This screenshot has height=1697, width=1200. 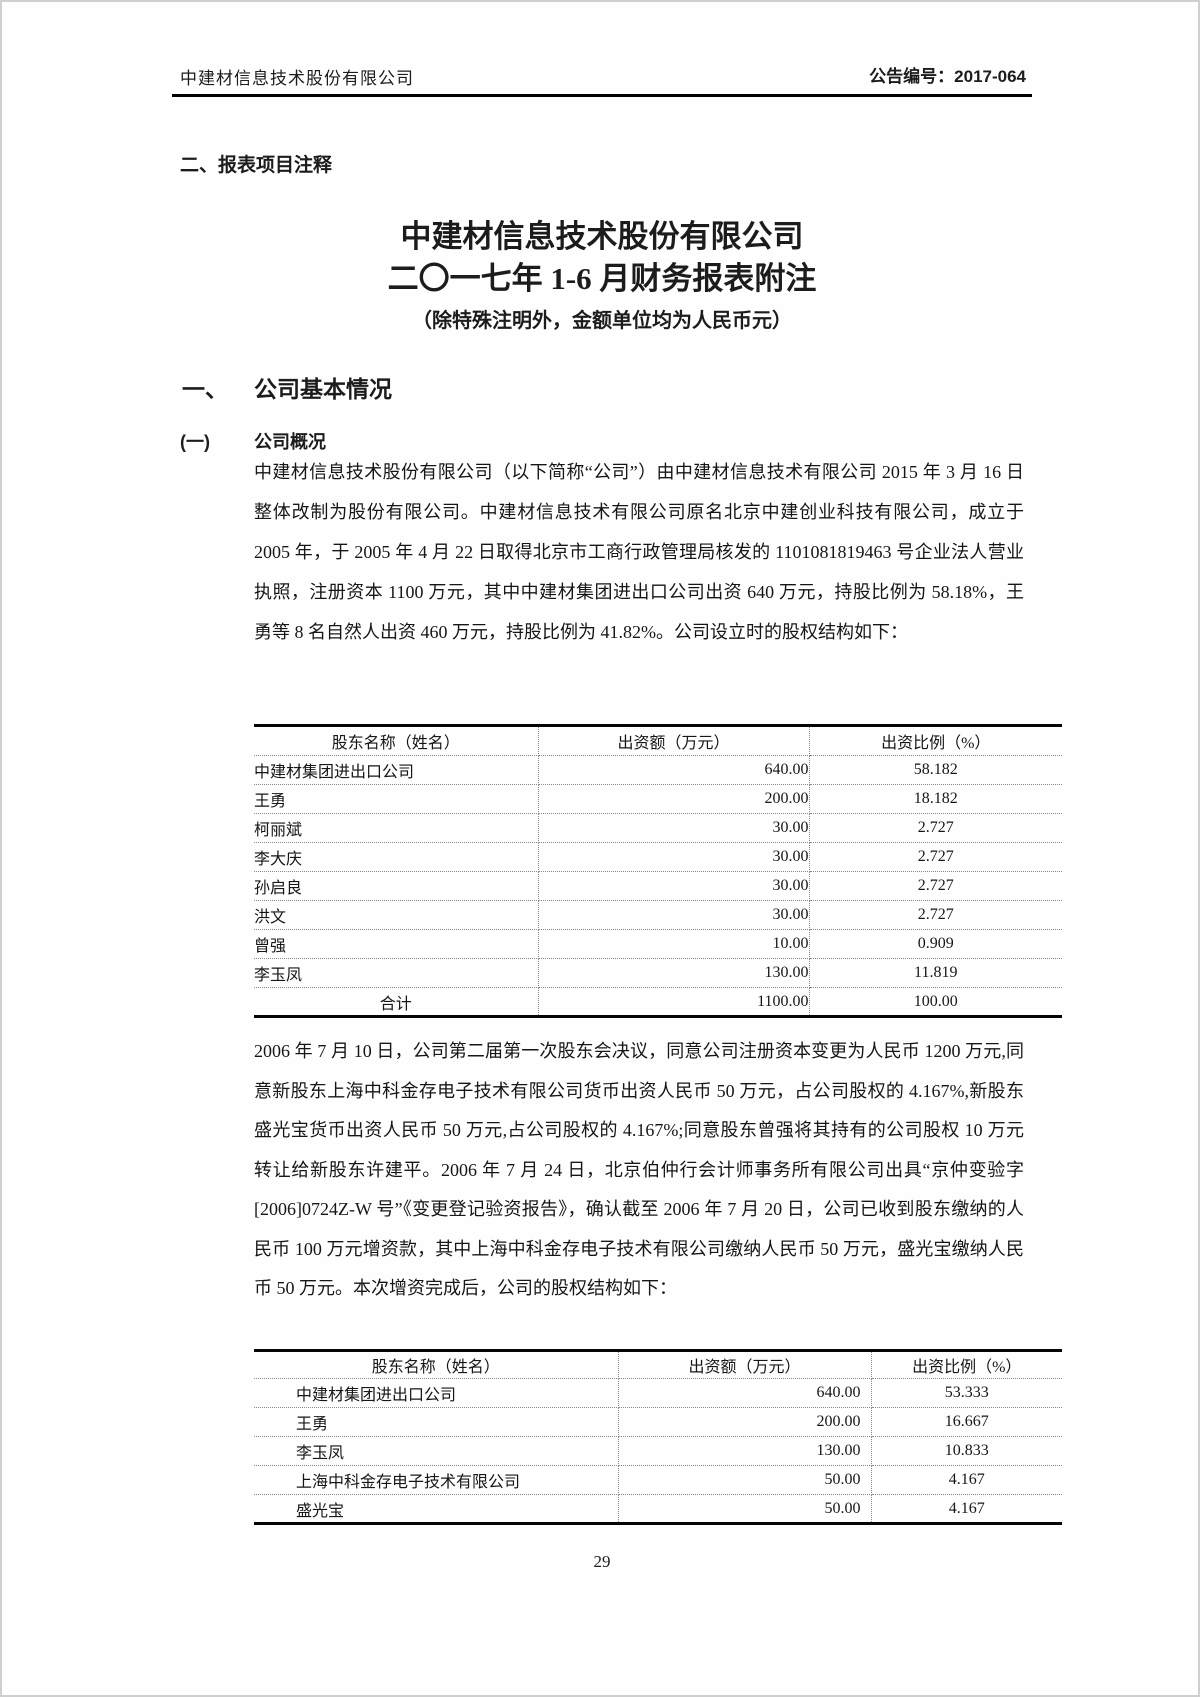 I want to click on table-row: 曾强 10.00 0.909, so click(x=658, y=944).